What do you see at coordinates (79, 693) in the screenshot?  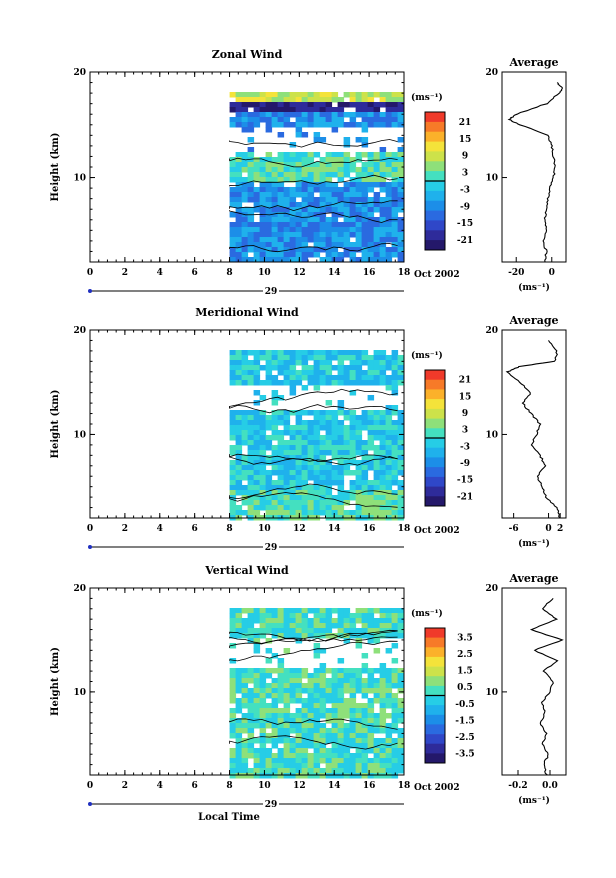 I see `y-tick-label: 10` at bounding box center [79, 693].